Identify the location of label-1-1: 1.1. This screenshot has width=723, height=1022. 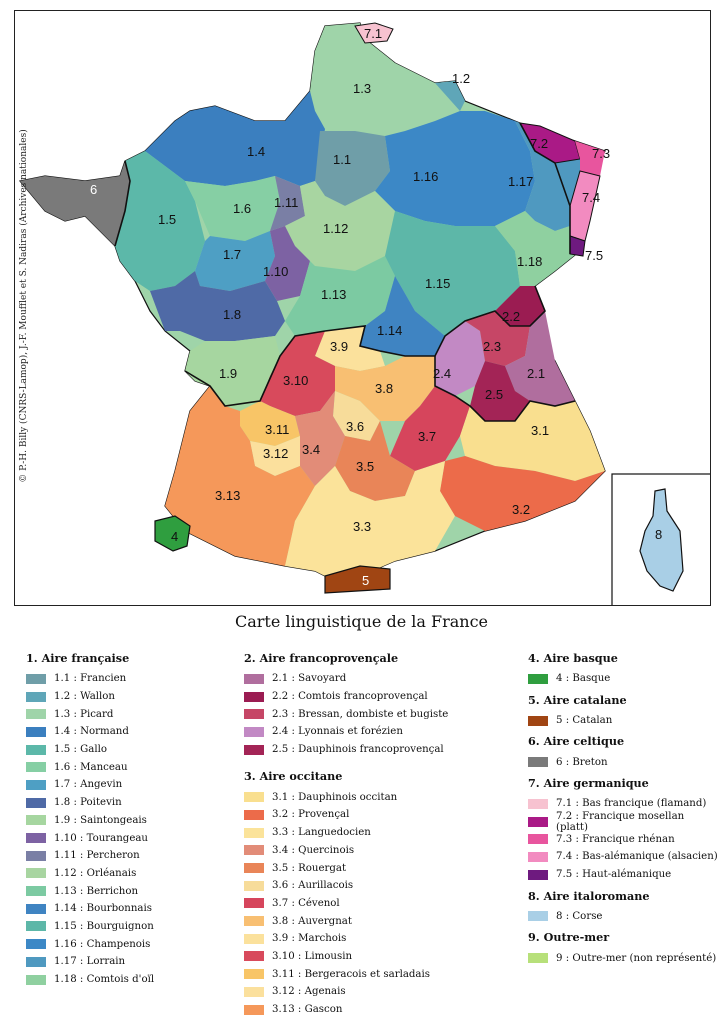
(342, 159).